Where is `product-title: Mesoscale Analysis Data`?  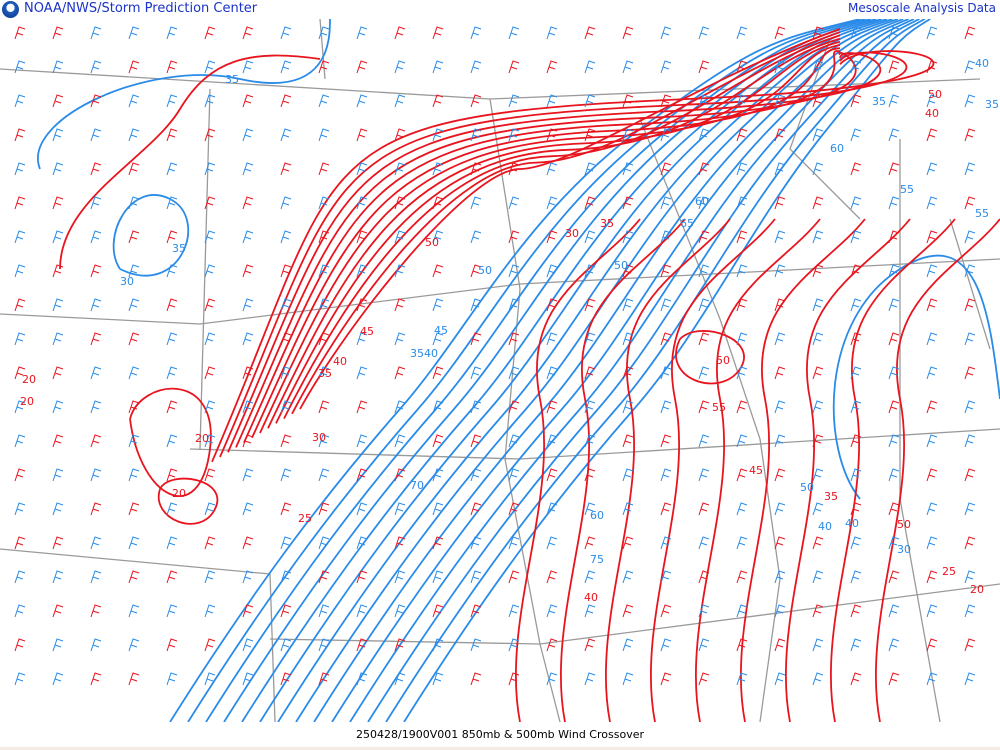
product-title: Mesoscale Analysis Data is located at coordinates (922, 8).